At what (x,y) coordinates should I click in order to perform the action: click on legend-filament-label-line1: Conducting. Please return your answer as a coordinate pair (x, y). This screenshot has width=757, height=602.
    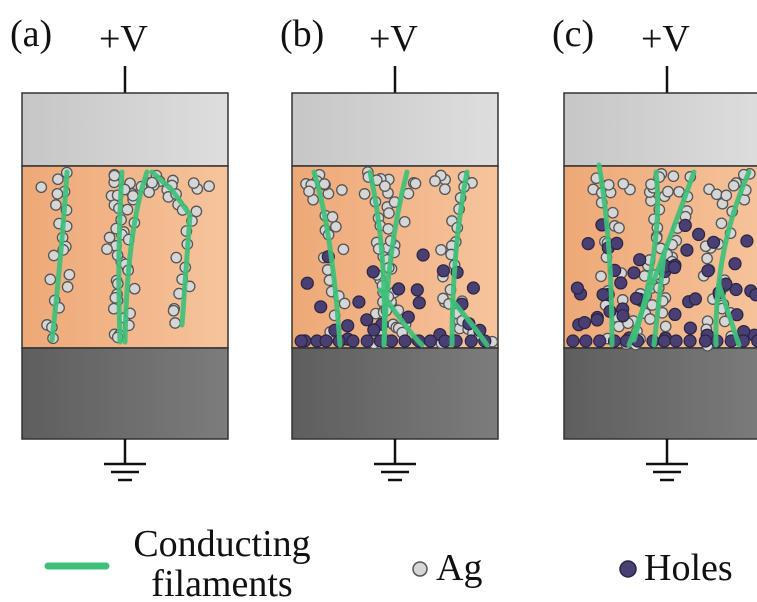
    Looking at the image, I should click on (221, 544).